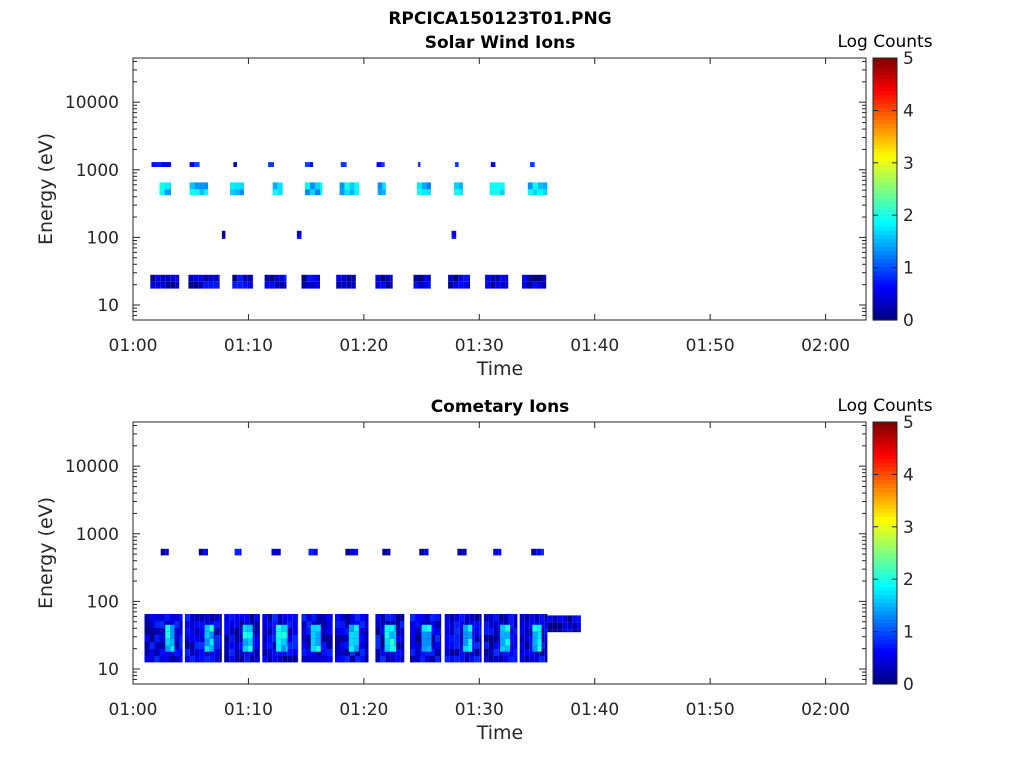 Image resolution: width=1024 pixels, height=772 pixels. What do you see at coordinates (97, 171) in the screenshot?
I see `y-tick-label: 1000` at bounding box center [97, 171].